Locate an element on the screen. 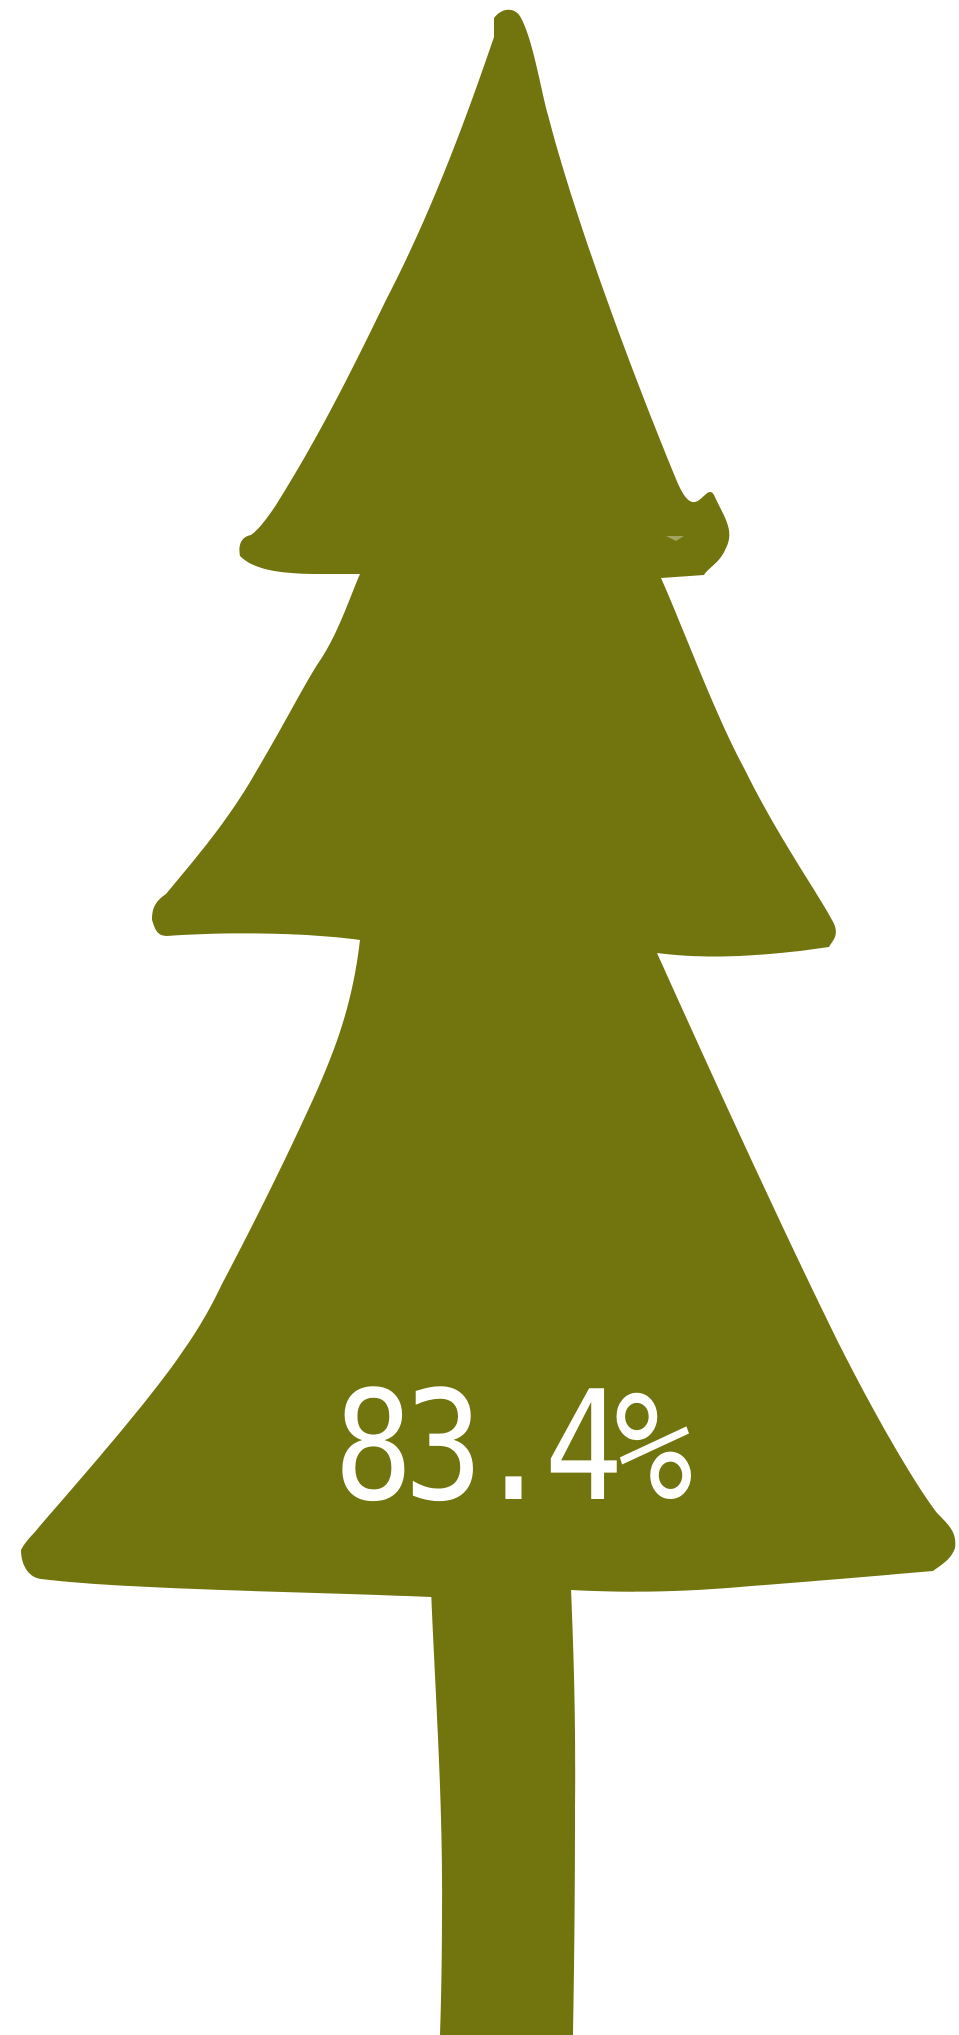 This screenshot has height=2035, width=959. tree-trunk is located at coordinates (503, 1811).